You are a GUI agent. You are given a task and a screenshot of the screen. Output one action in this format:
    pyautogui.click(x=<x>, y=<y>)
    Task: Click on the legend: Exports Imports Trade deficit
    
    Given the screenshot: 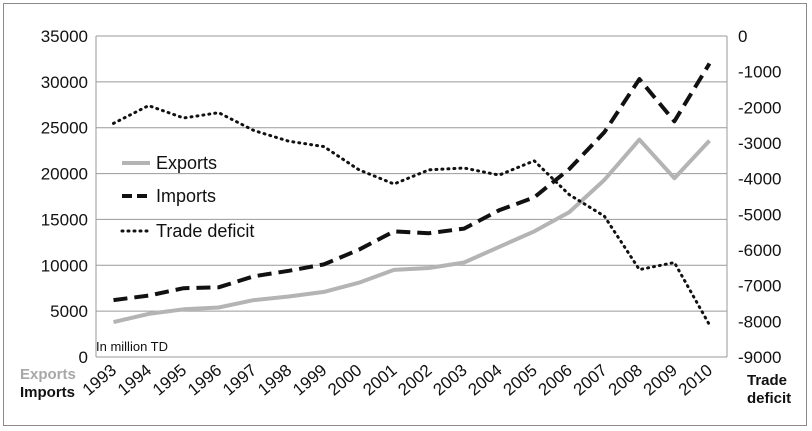 What is the action you would take?
    pyautogui.click(x=187, y=197)
    